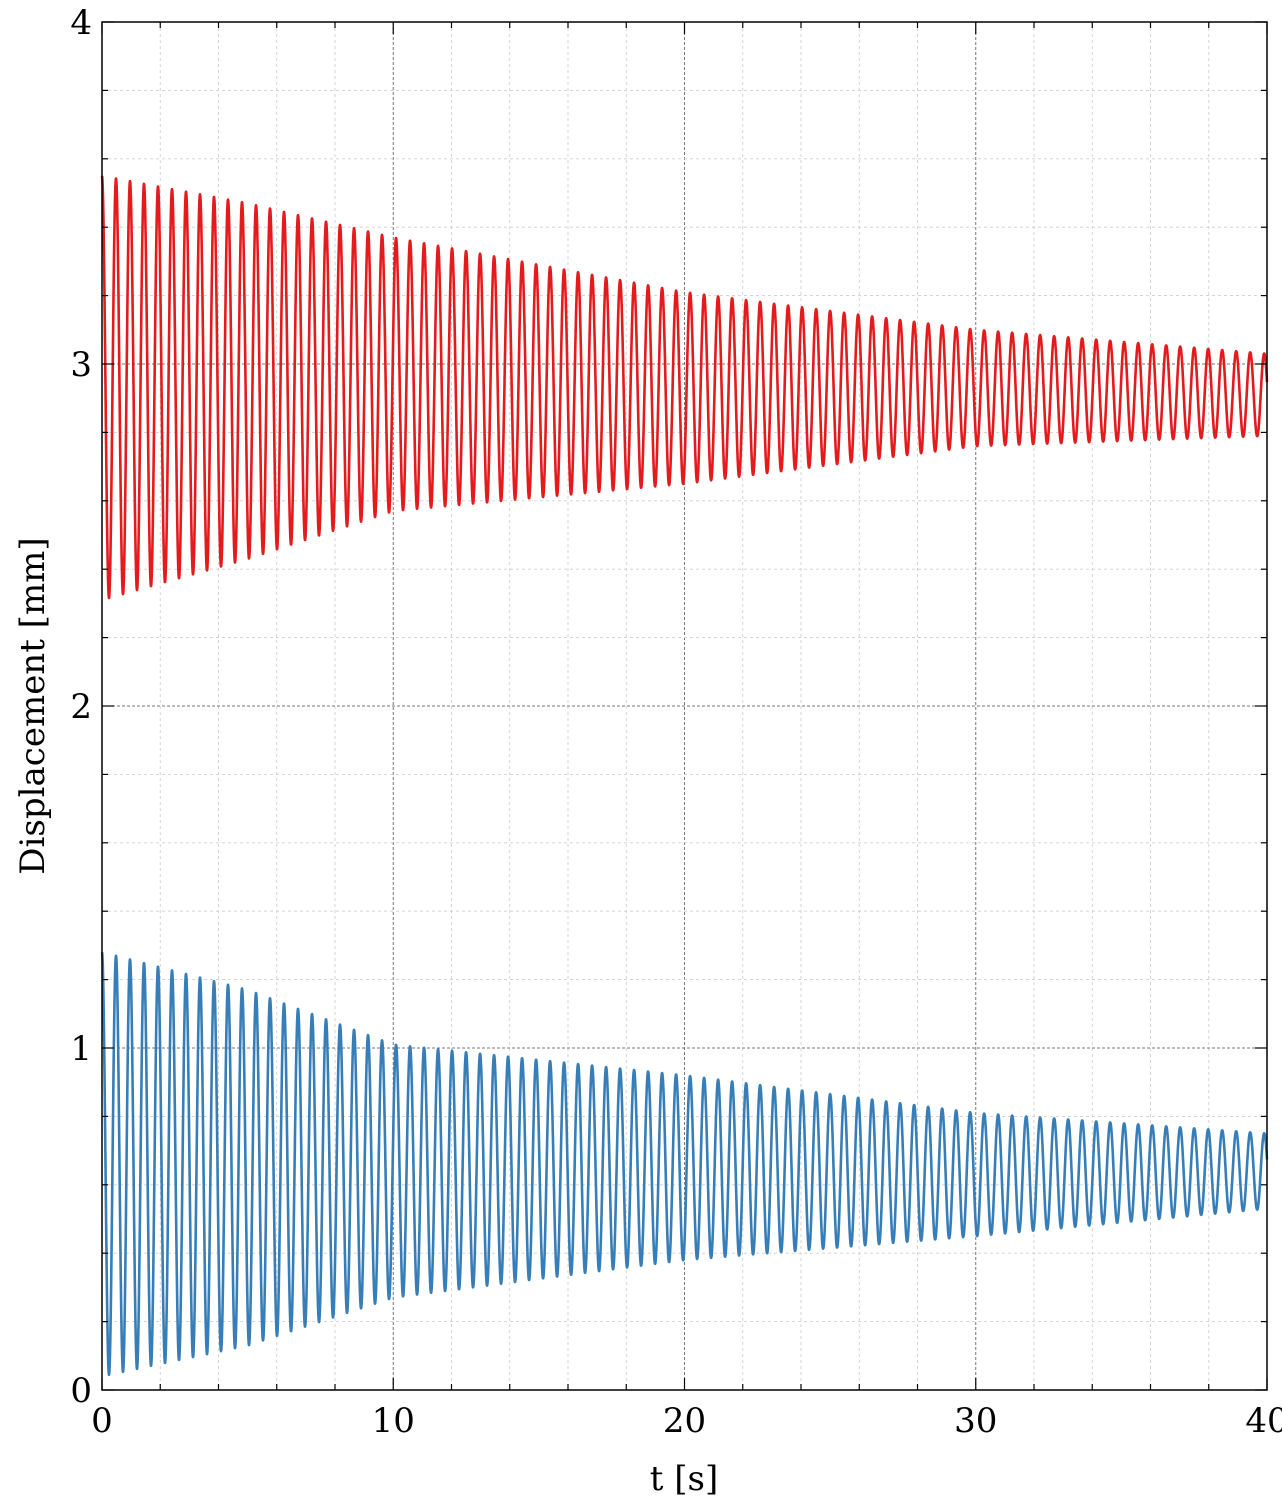 The width and height of the screenshot is (1282, 1499). What do you see at coordinates (81, 365) in the screenshot?
I see `y-tick-label: 3` at bounding box center [81, 365].